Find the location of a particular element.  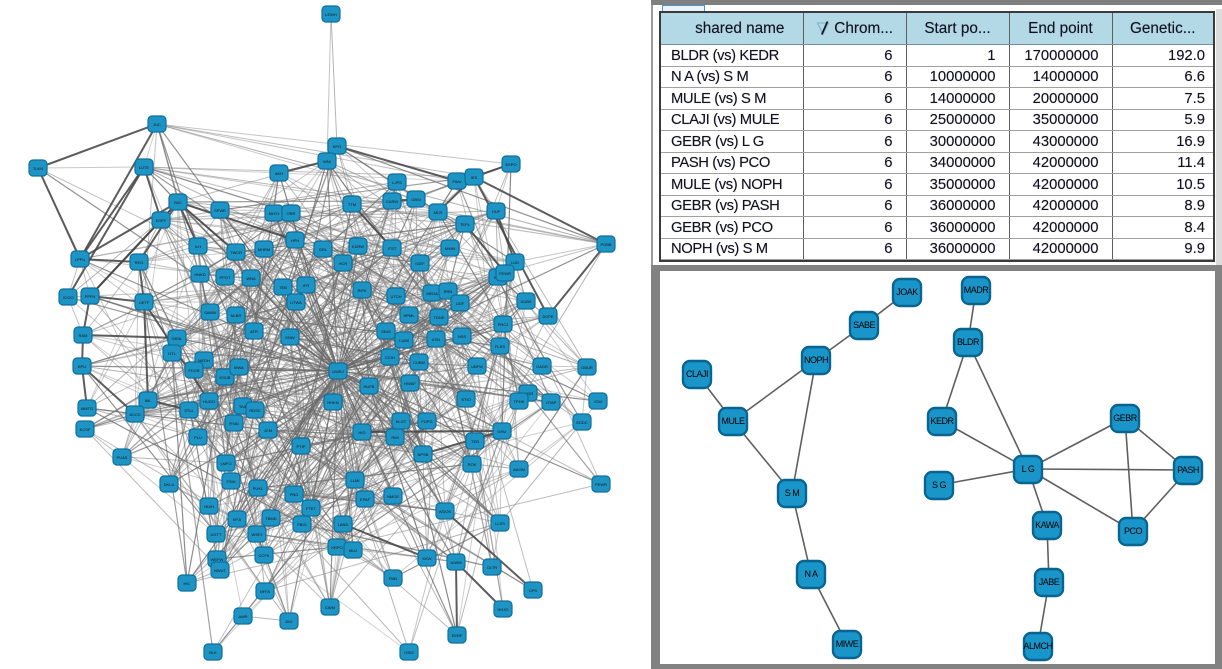

svg-text: MEDA is located at coordinates (432, 293).